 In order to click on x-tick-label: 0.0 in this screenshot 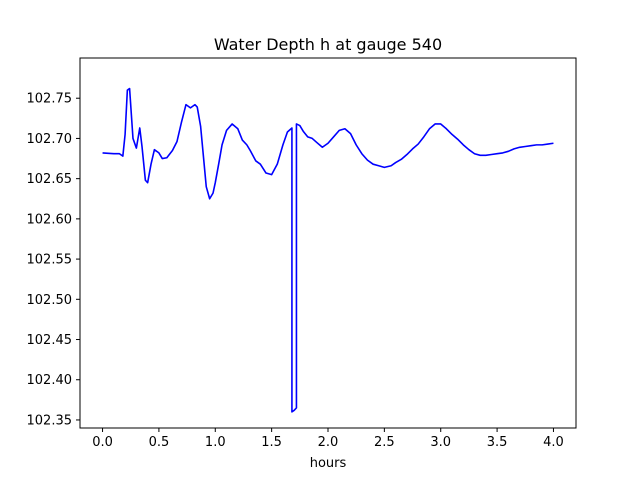, I will do `click(102, 442)`.